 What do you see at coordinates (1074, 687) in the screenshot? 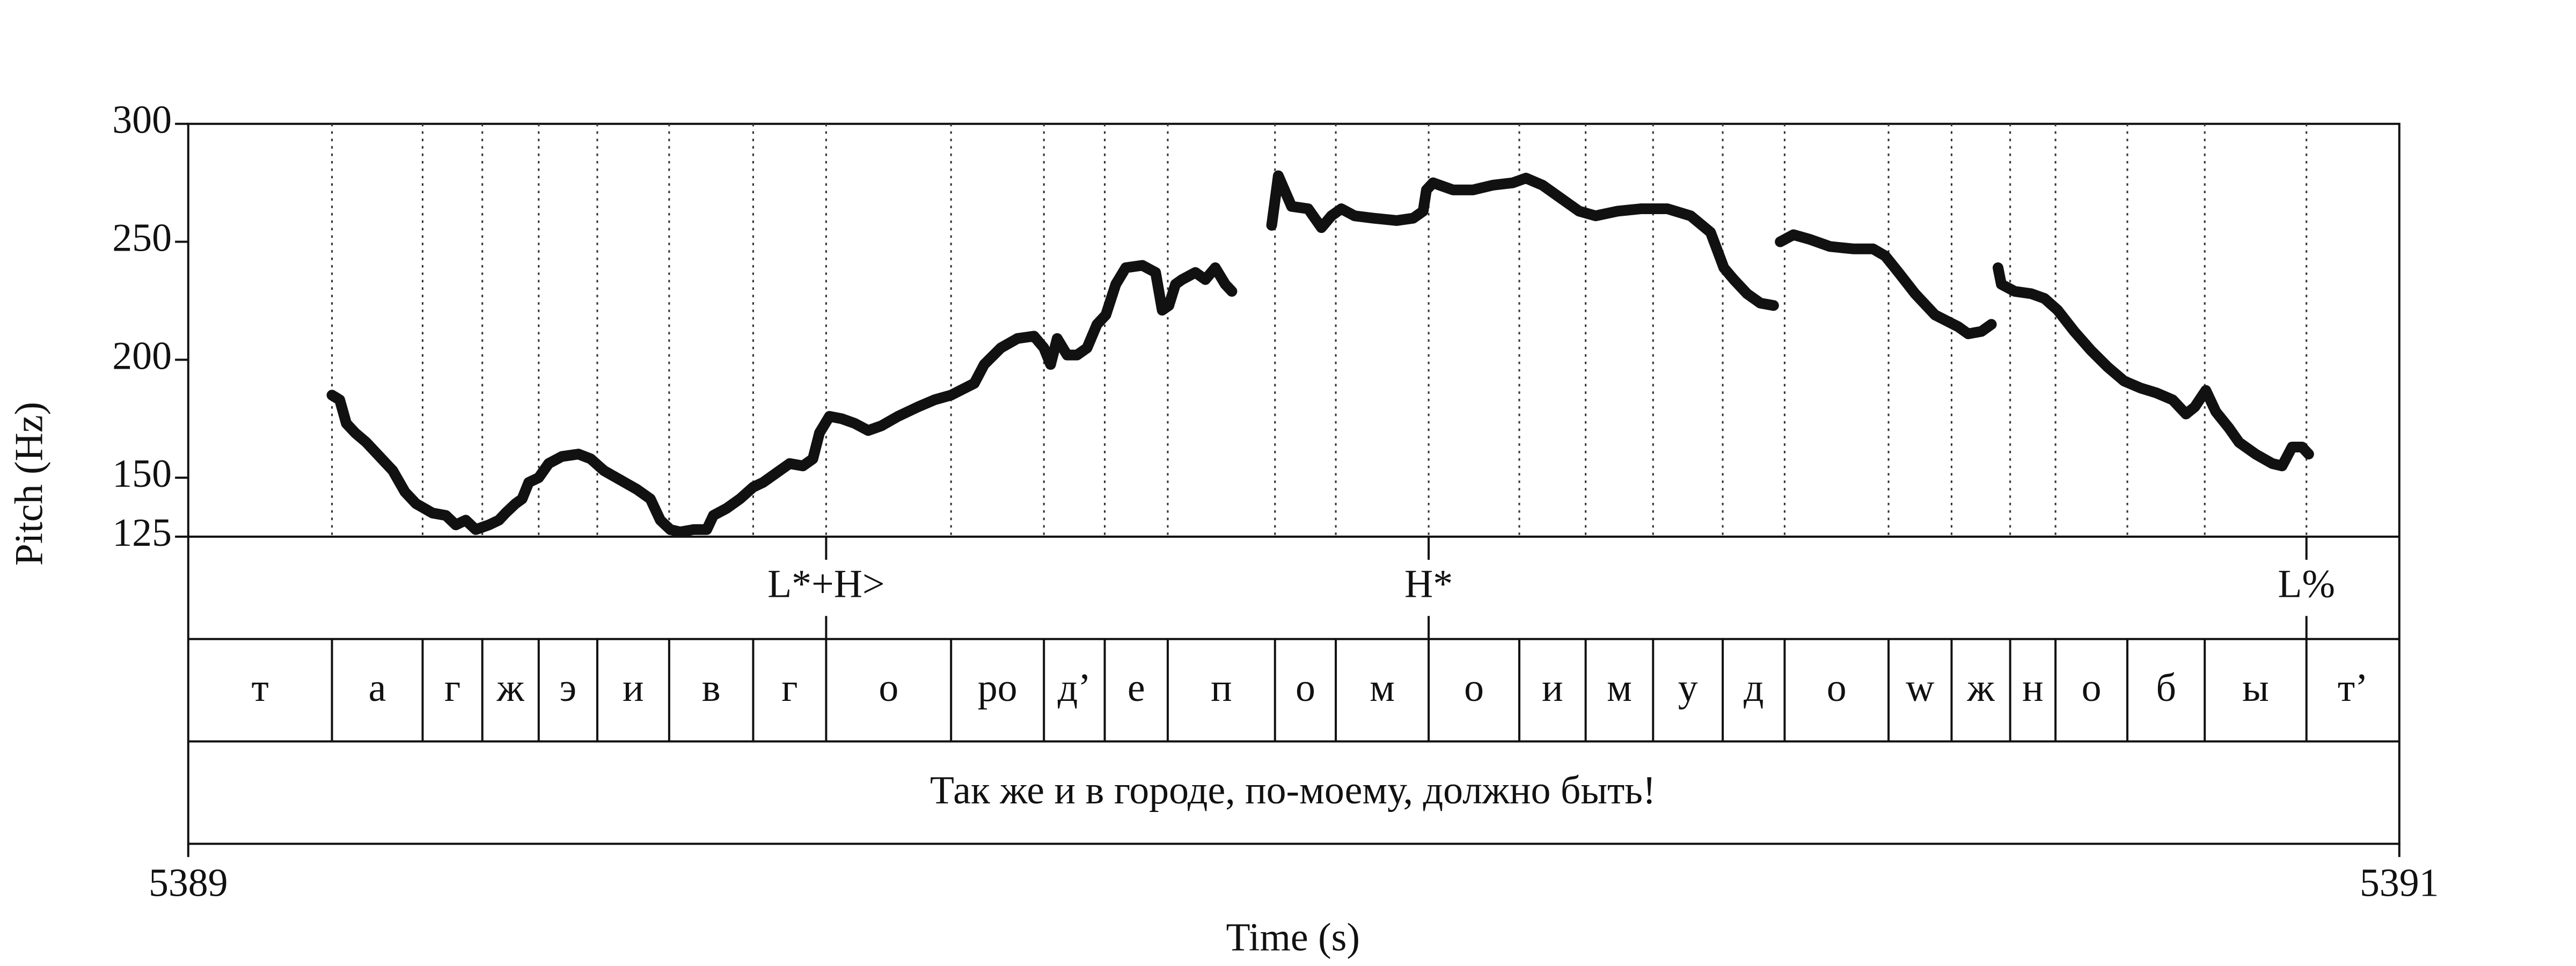
I see `segment-label: д’` at bounding box center [1074, 687].